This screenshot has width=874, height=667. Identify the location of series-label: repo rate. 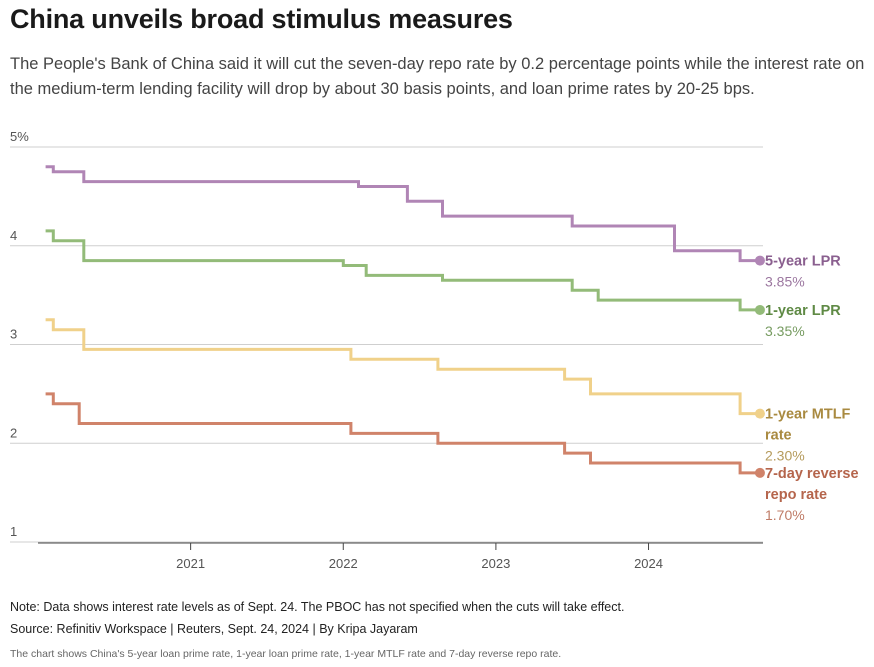
(796, 495).